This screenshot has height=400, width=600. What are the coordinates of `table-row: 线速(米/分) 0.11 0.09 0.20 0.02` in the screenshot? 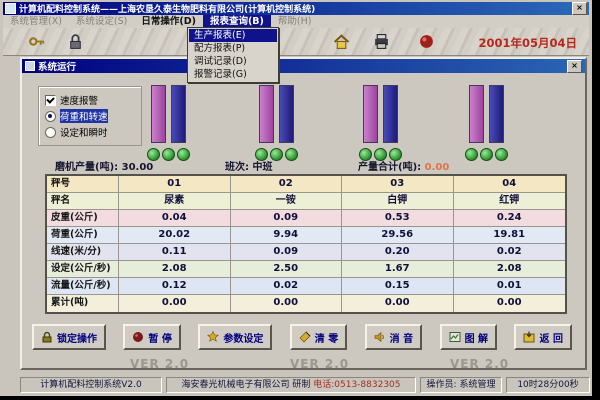 It's located at (306, 252).